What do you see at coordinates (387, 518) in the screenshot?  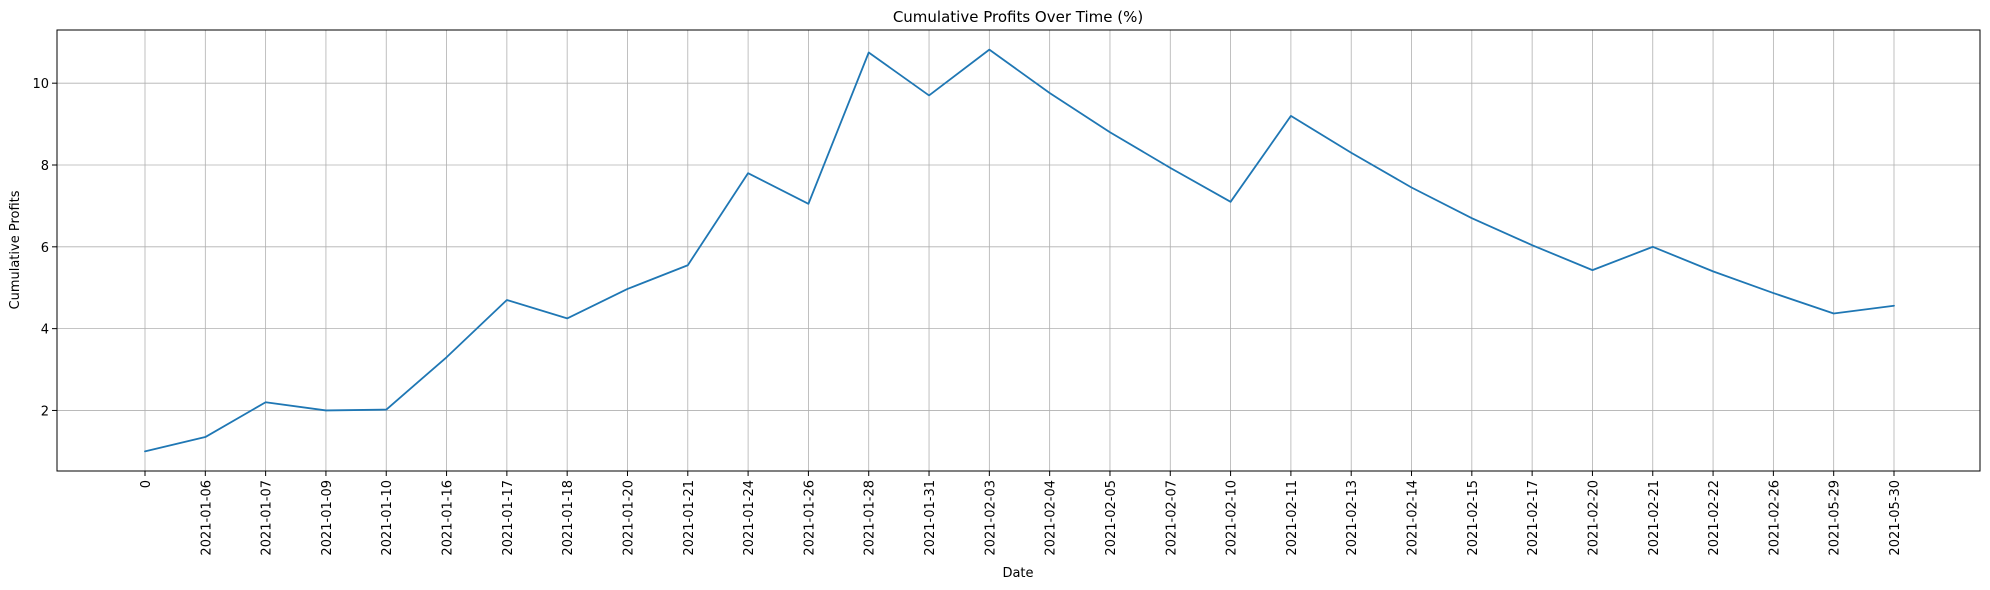 I see `x-tick-label: 2021-01-10` at bounding box center [387, 518].